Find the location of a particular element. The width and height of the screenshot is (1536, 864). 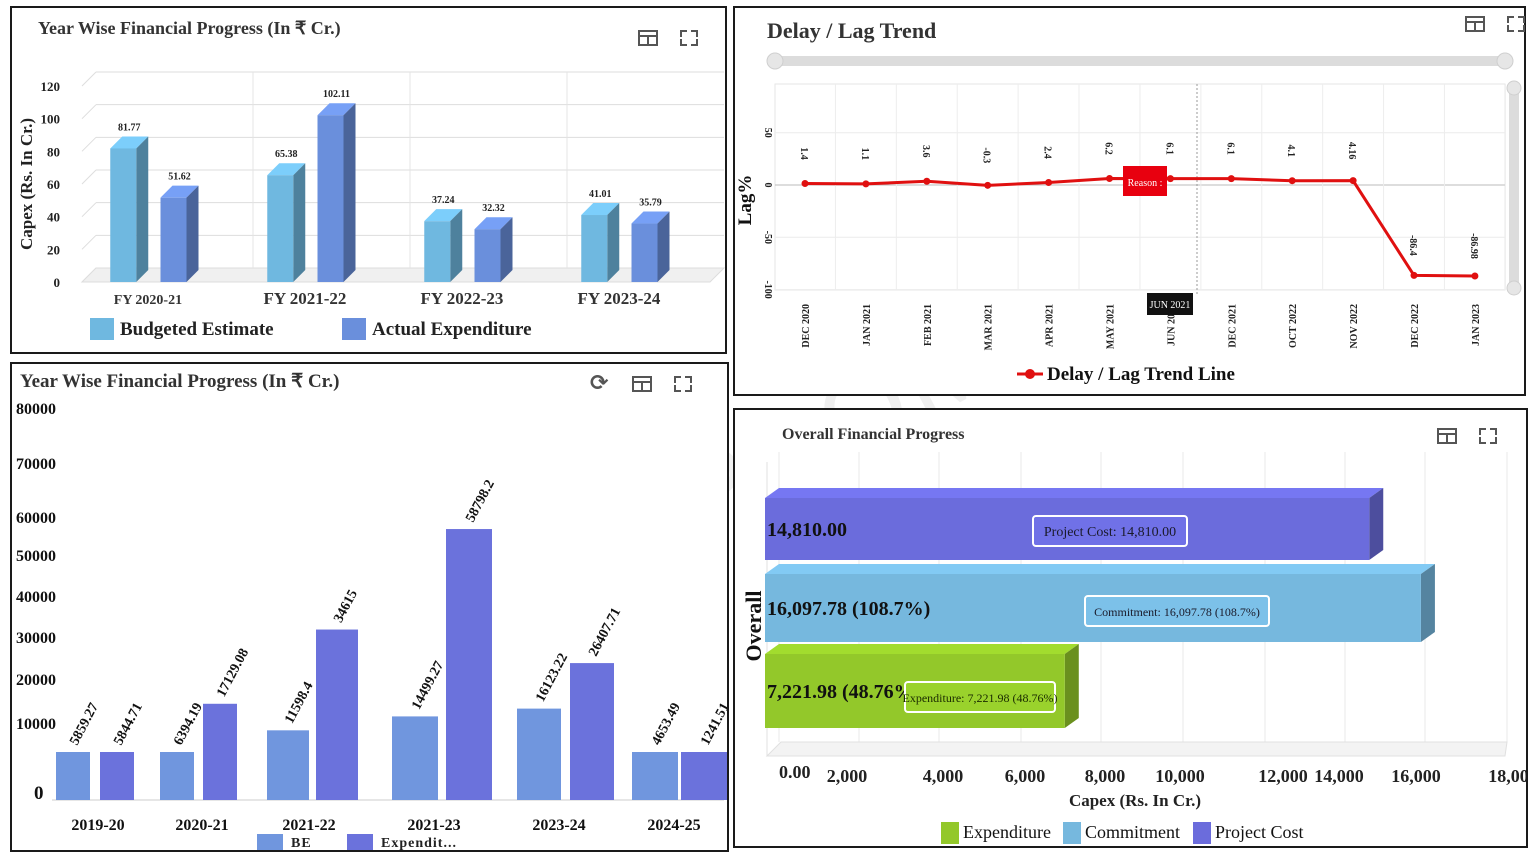

data-label: 81.77 is located at coordinates (129, 127).